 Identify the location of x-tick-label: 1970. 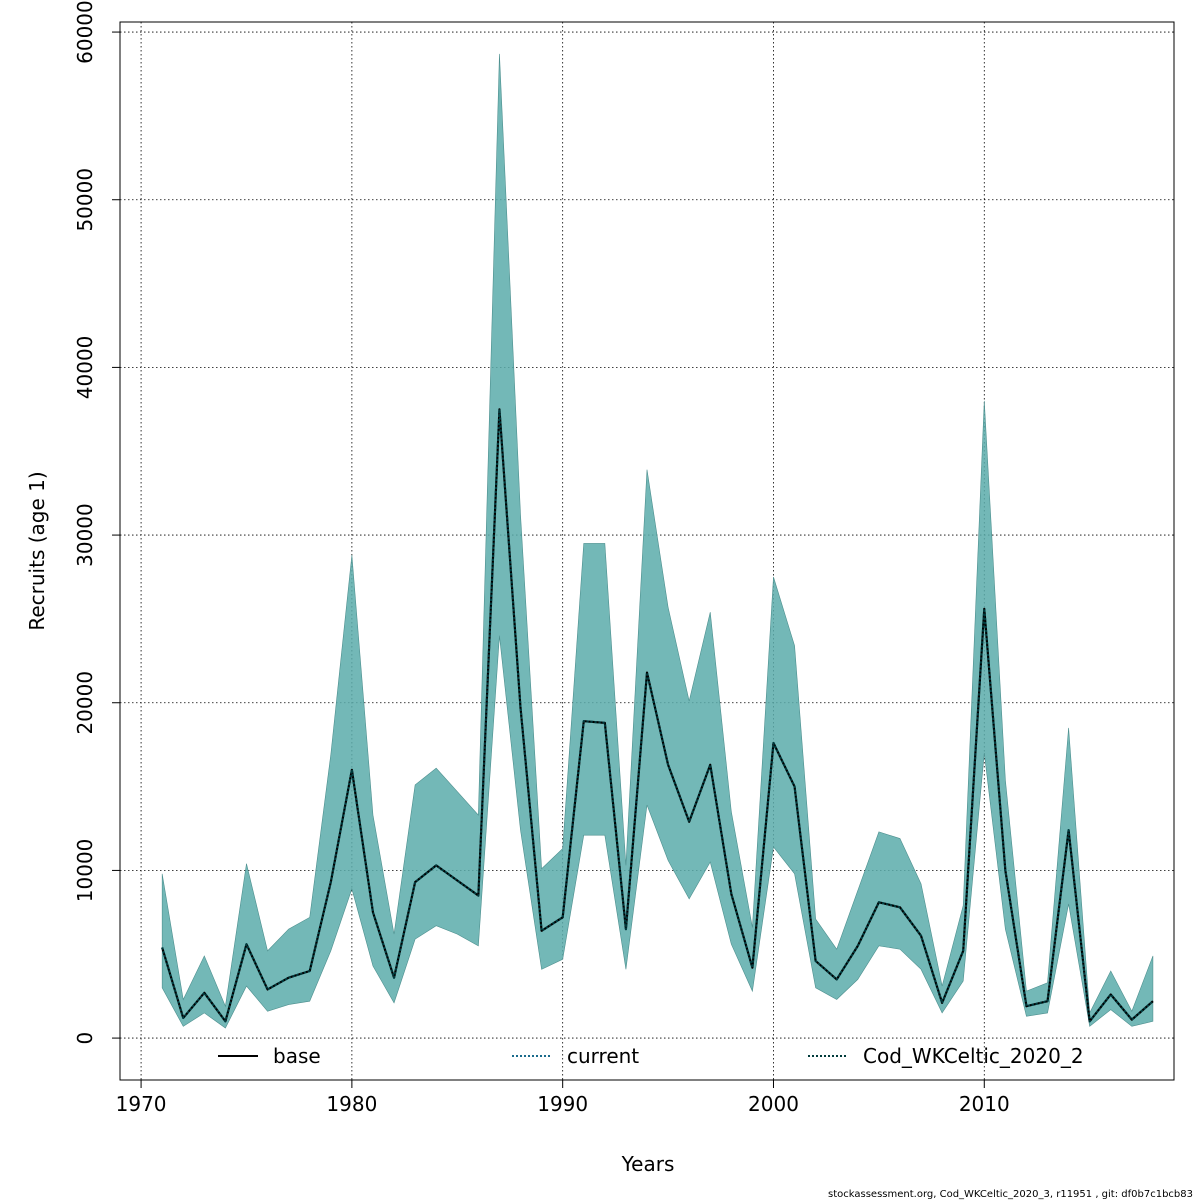
(141, 1104).